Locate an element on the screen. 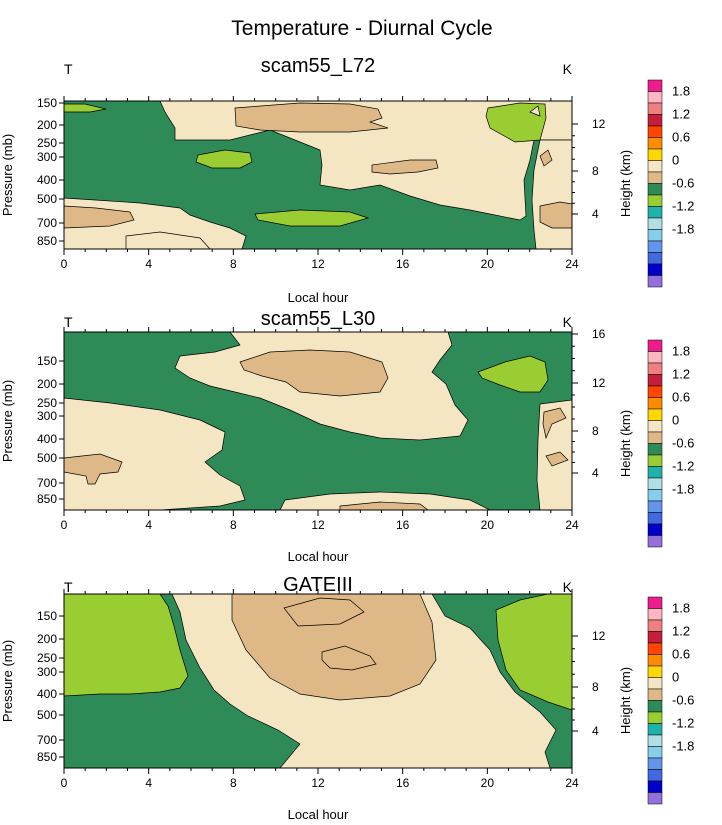  right-tick-label: 8 is located at coordinates (595, 431).